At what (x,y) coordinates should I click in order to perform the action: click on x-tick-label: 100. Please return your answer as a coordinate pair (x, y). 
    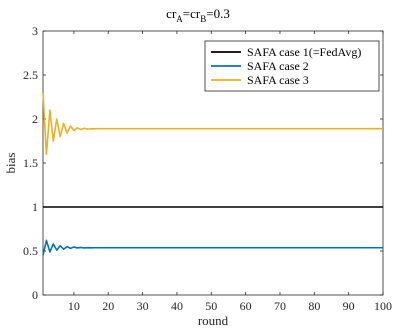
    Looking at the image, I should click on (383, 306).